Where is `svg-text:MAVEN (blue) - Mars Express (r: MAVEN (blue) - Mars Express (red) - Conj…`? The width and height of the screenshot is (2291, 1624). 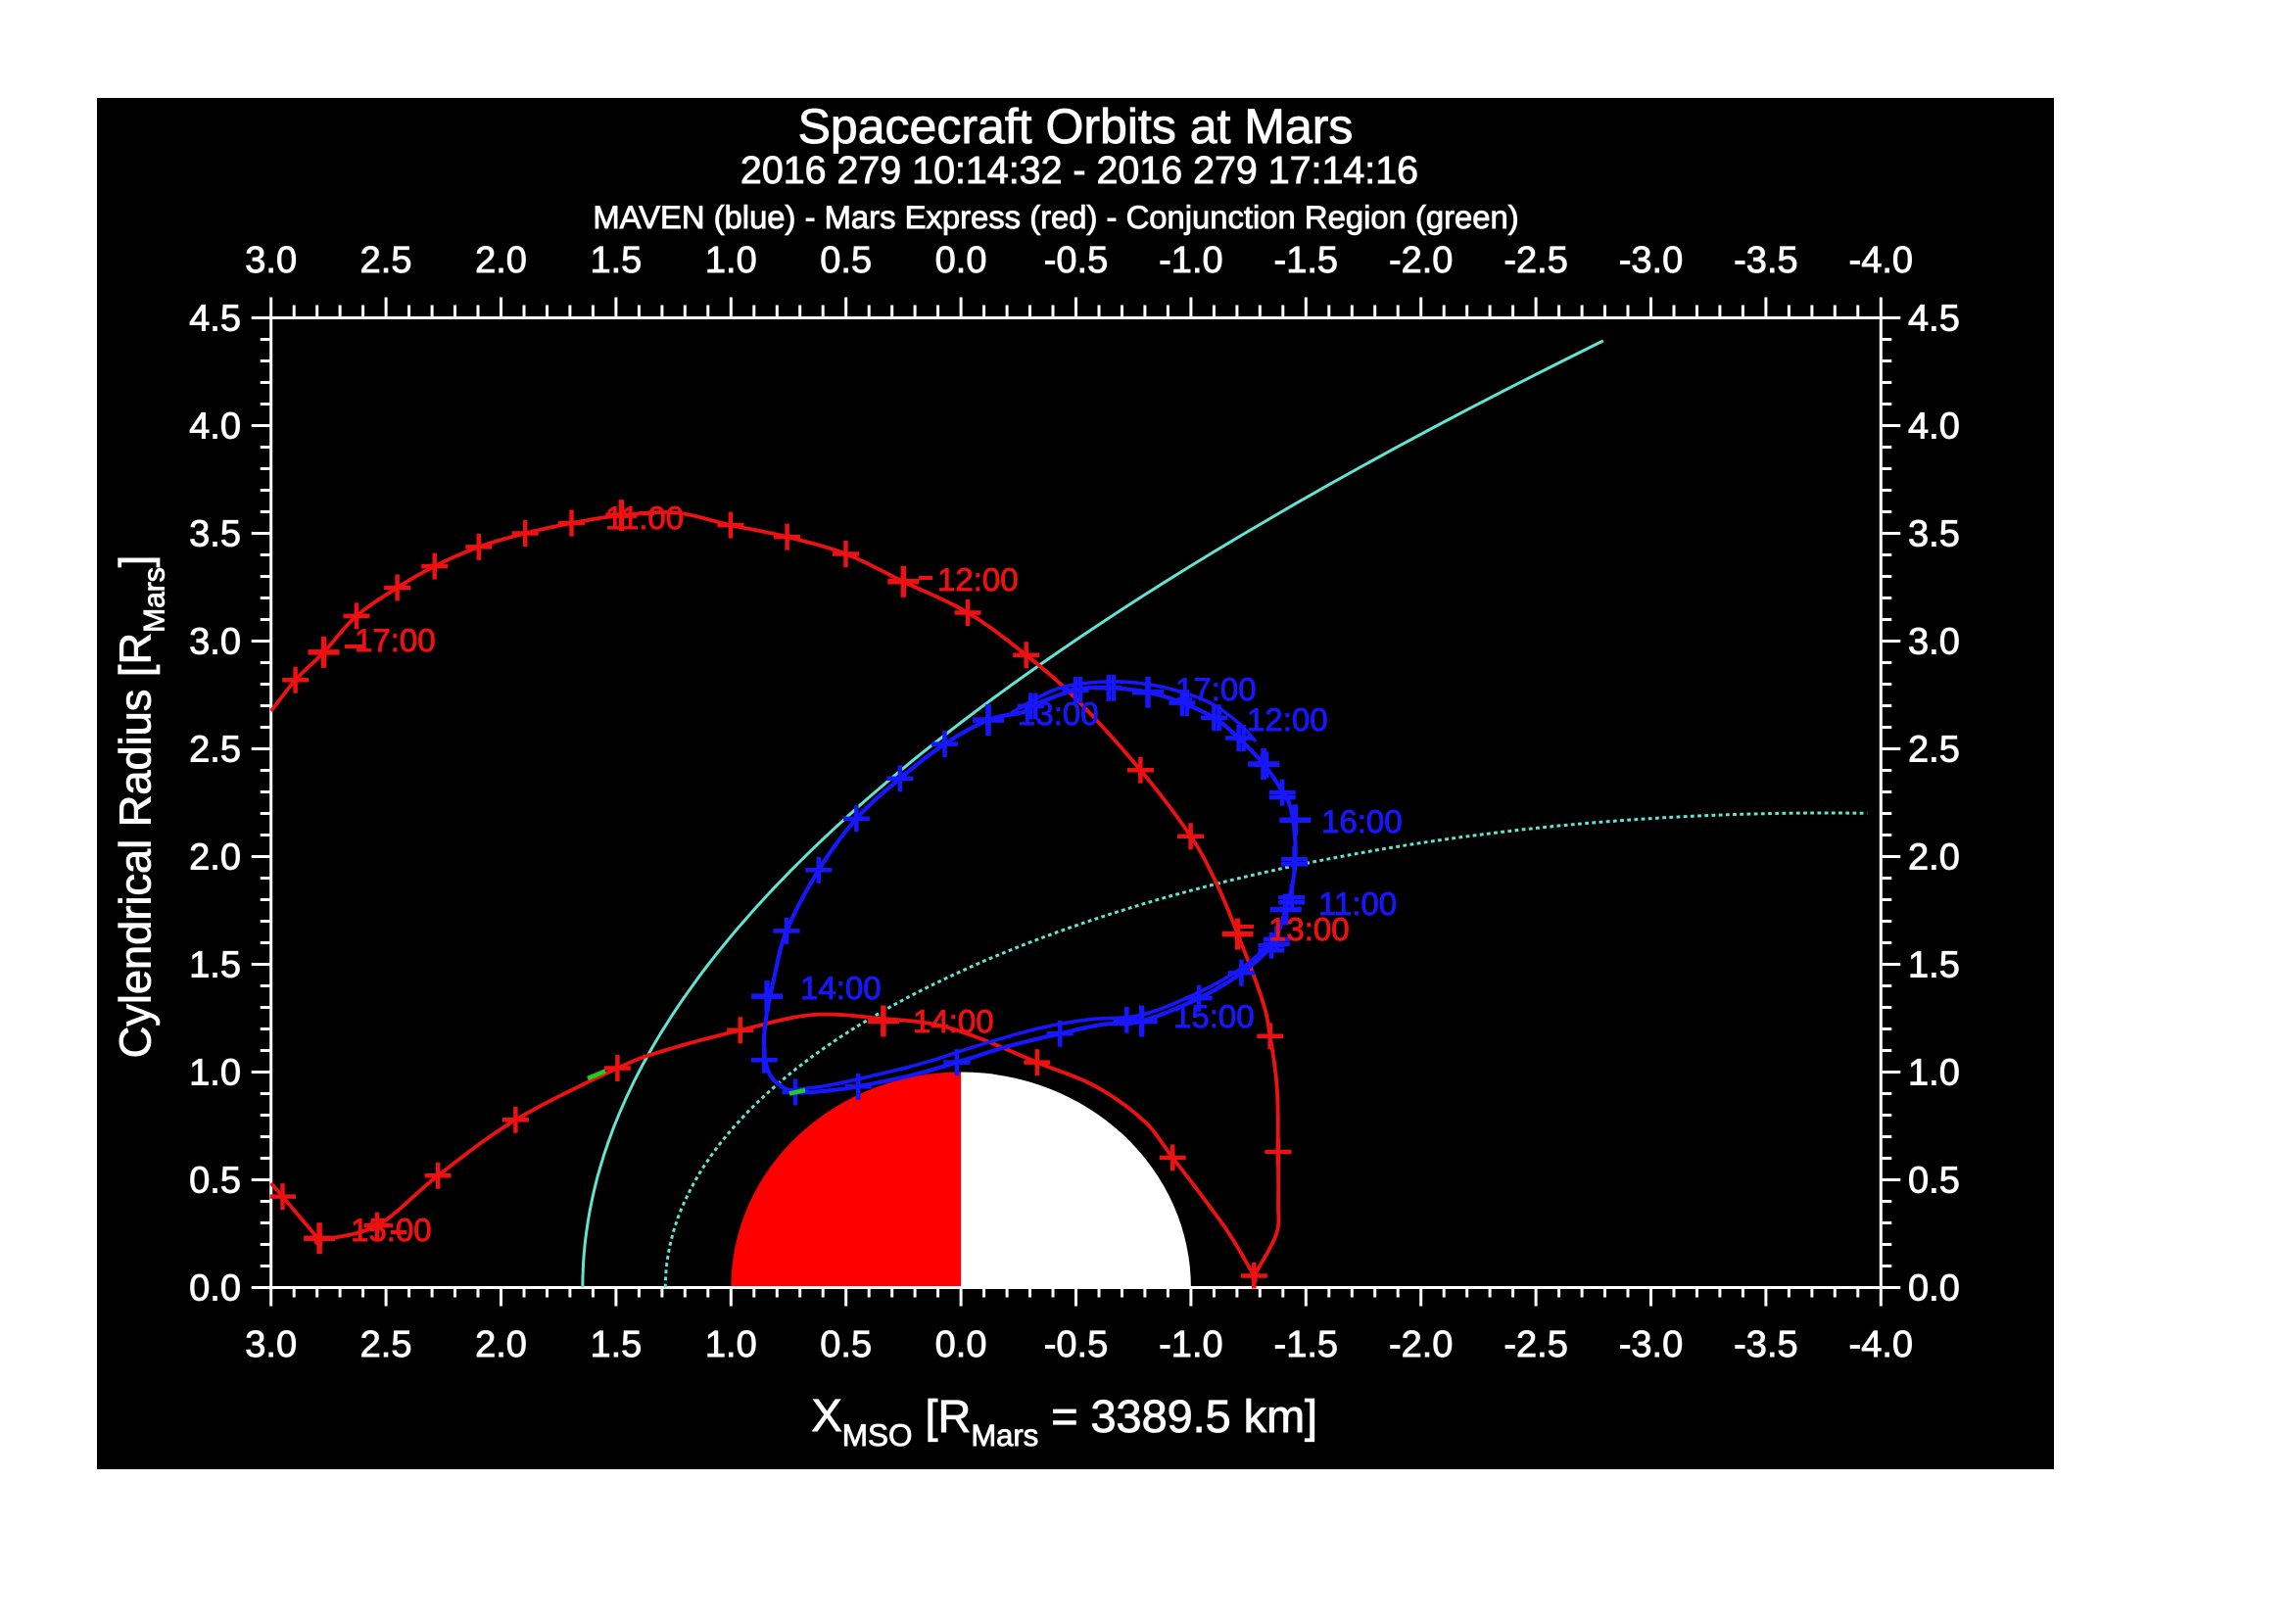 svg-text:MAVEN (blue) - Mars Express (r: MAVEN (blue) - Mars Express (red) - Conj… is located at coordinates (1055, 217).